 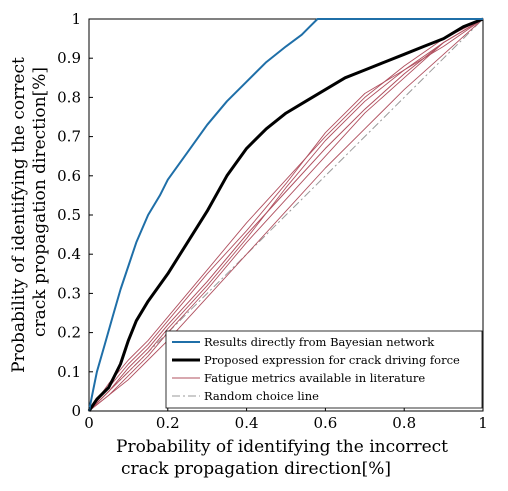 What do you see at coordinates (89, 423) in the screenshot?
I see `x-tick-label: 0` at bounding box center [89, 423].